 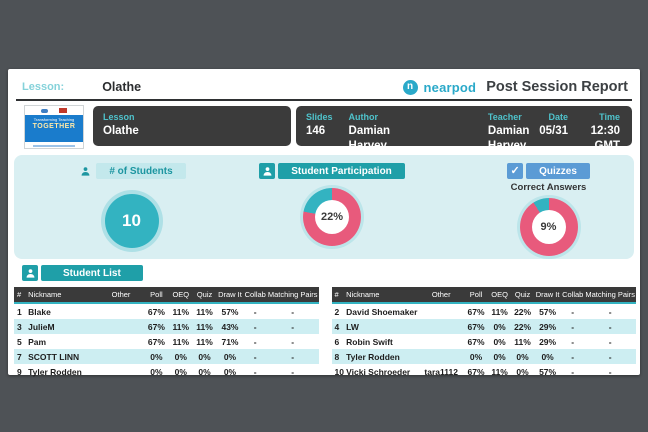 I want to click on slides-field: Slides 146, so click(x=319, y=128).